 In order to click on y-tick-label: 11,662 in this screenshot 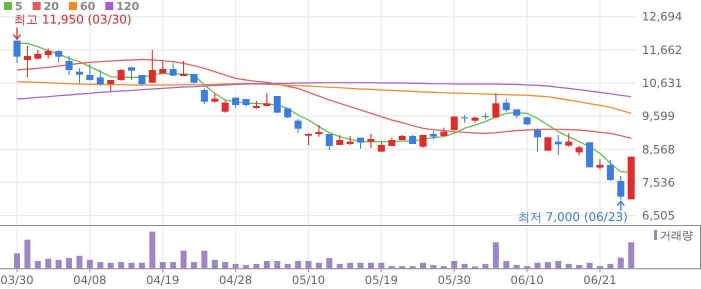, I will do `click(662, 49)`.